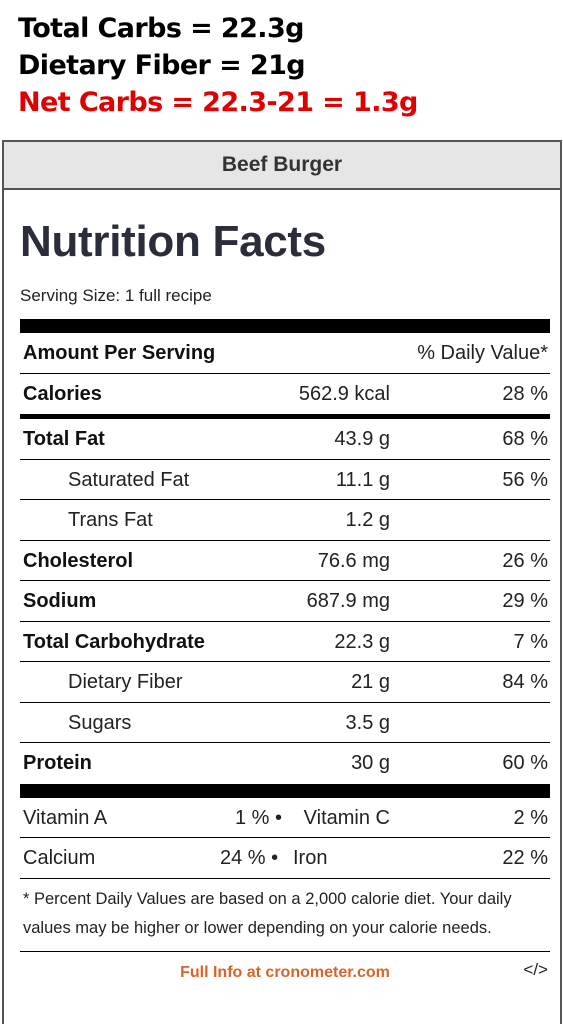 This screenshot has width=563, height=1024. Describe the element at coordinates (100, 722) in the screenshot. I see `nutrient-name: Sugars` at that location.